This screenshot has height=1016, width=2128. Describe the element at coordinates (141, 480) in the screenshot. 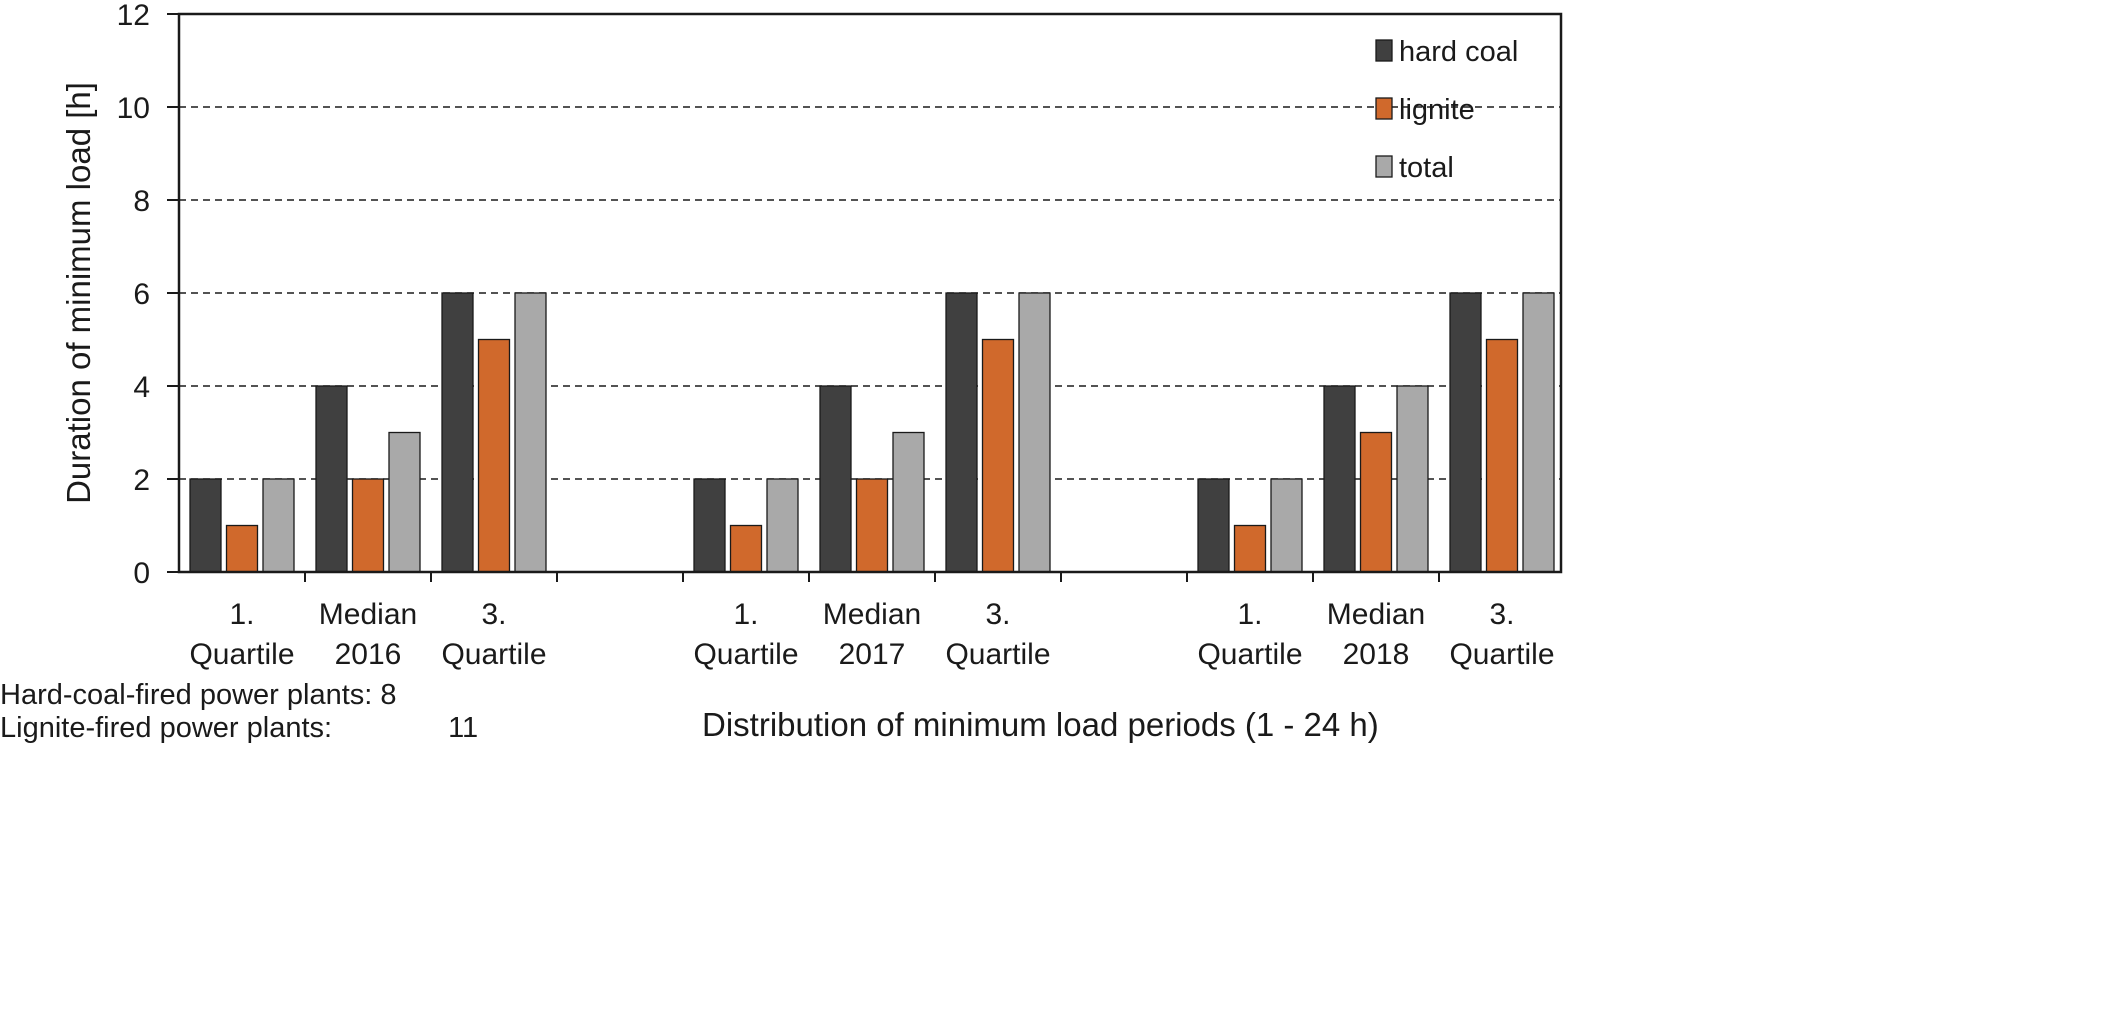

I see `y-tick-label: 2` at that location.